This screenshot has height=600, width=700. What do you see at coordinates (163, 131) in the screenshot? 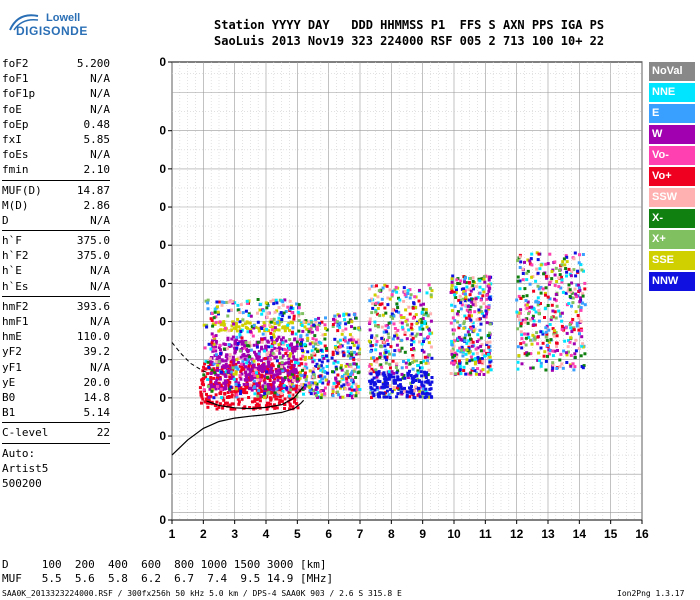
I see `y-tick-label: 1100` at bounding box center [163, 131].